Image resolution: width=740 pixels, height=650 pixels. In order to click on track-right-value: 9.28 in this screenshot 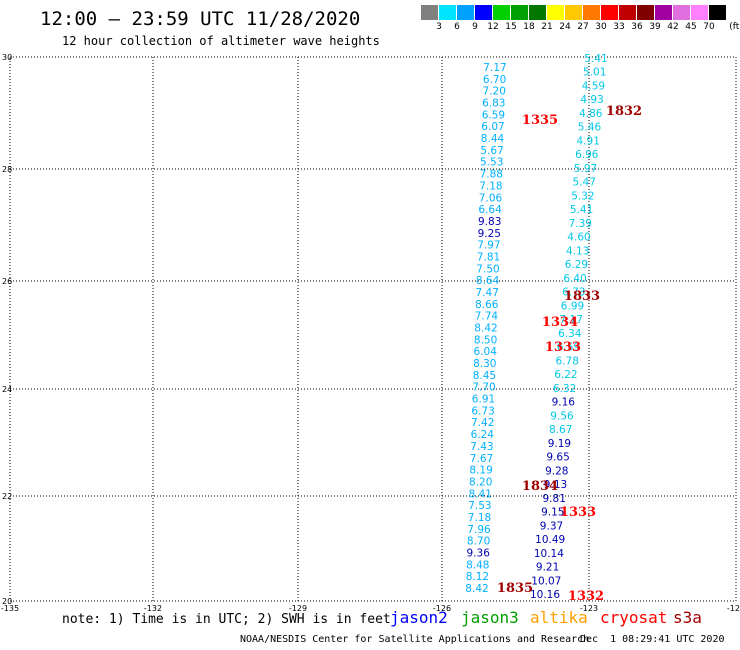, I will do `click(556, 471)`.